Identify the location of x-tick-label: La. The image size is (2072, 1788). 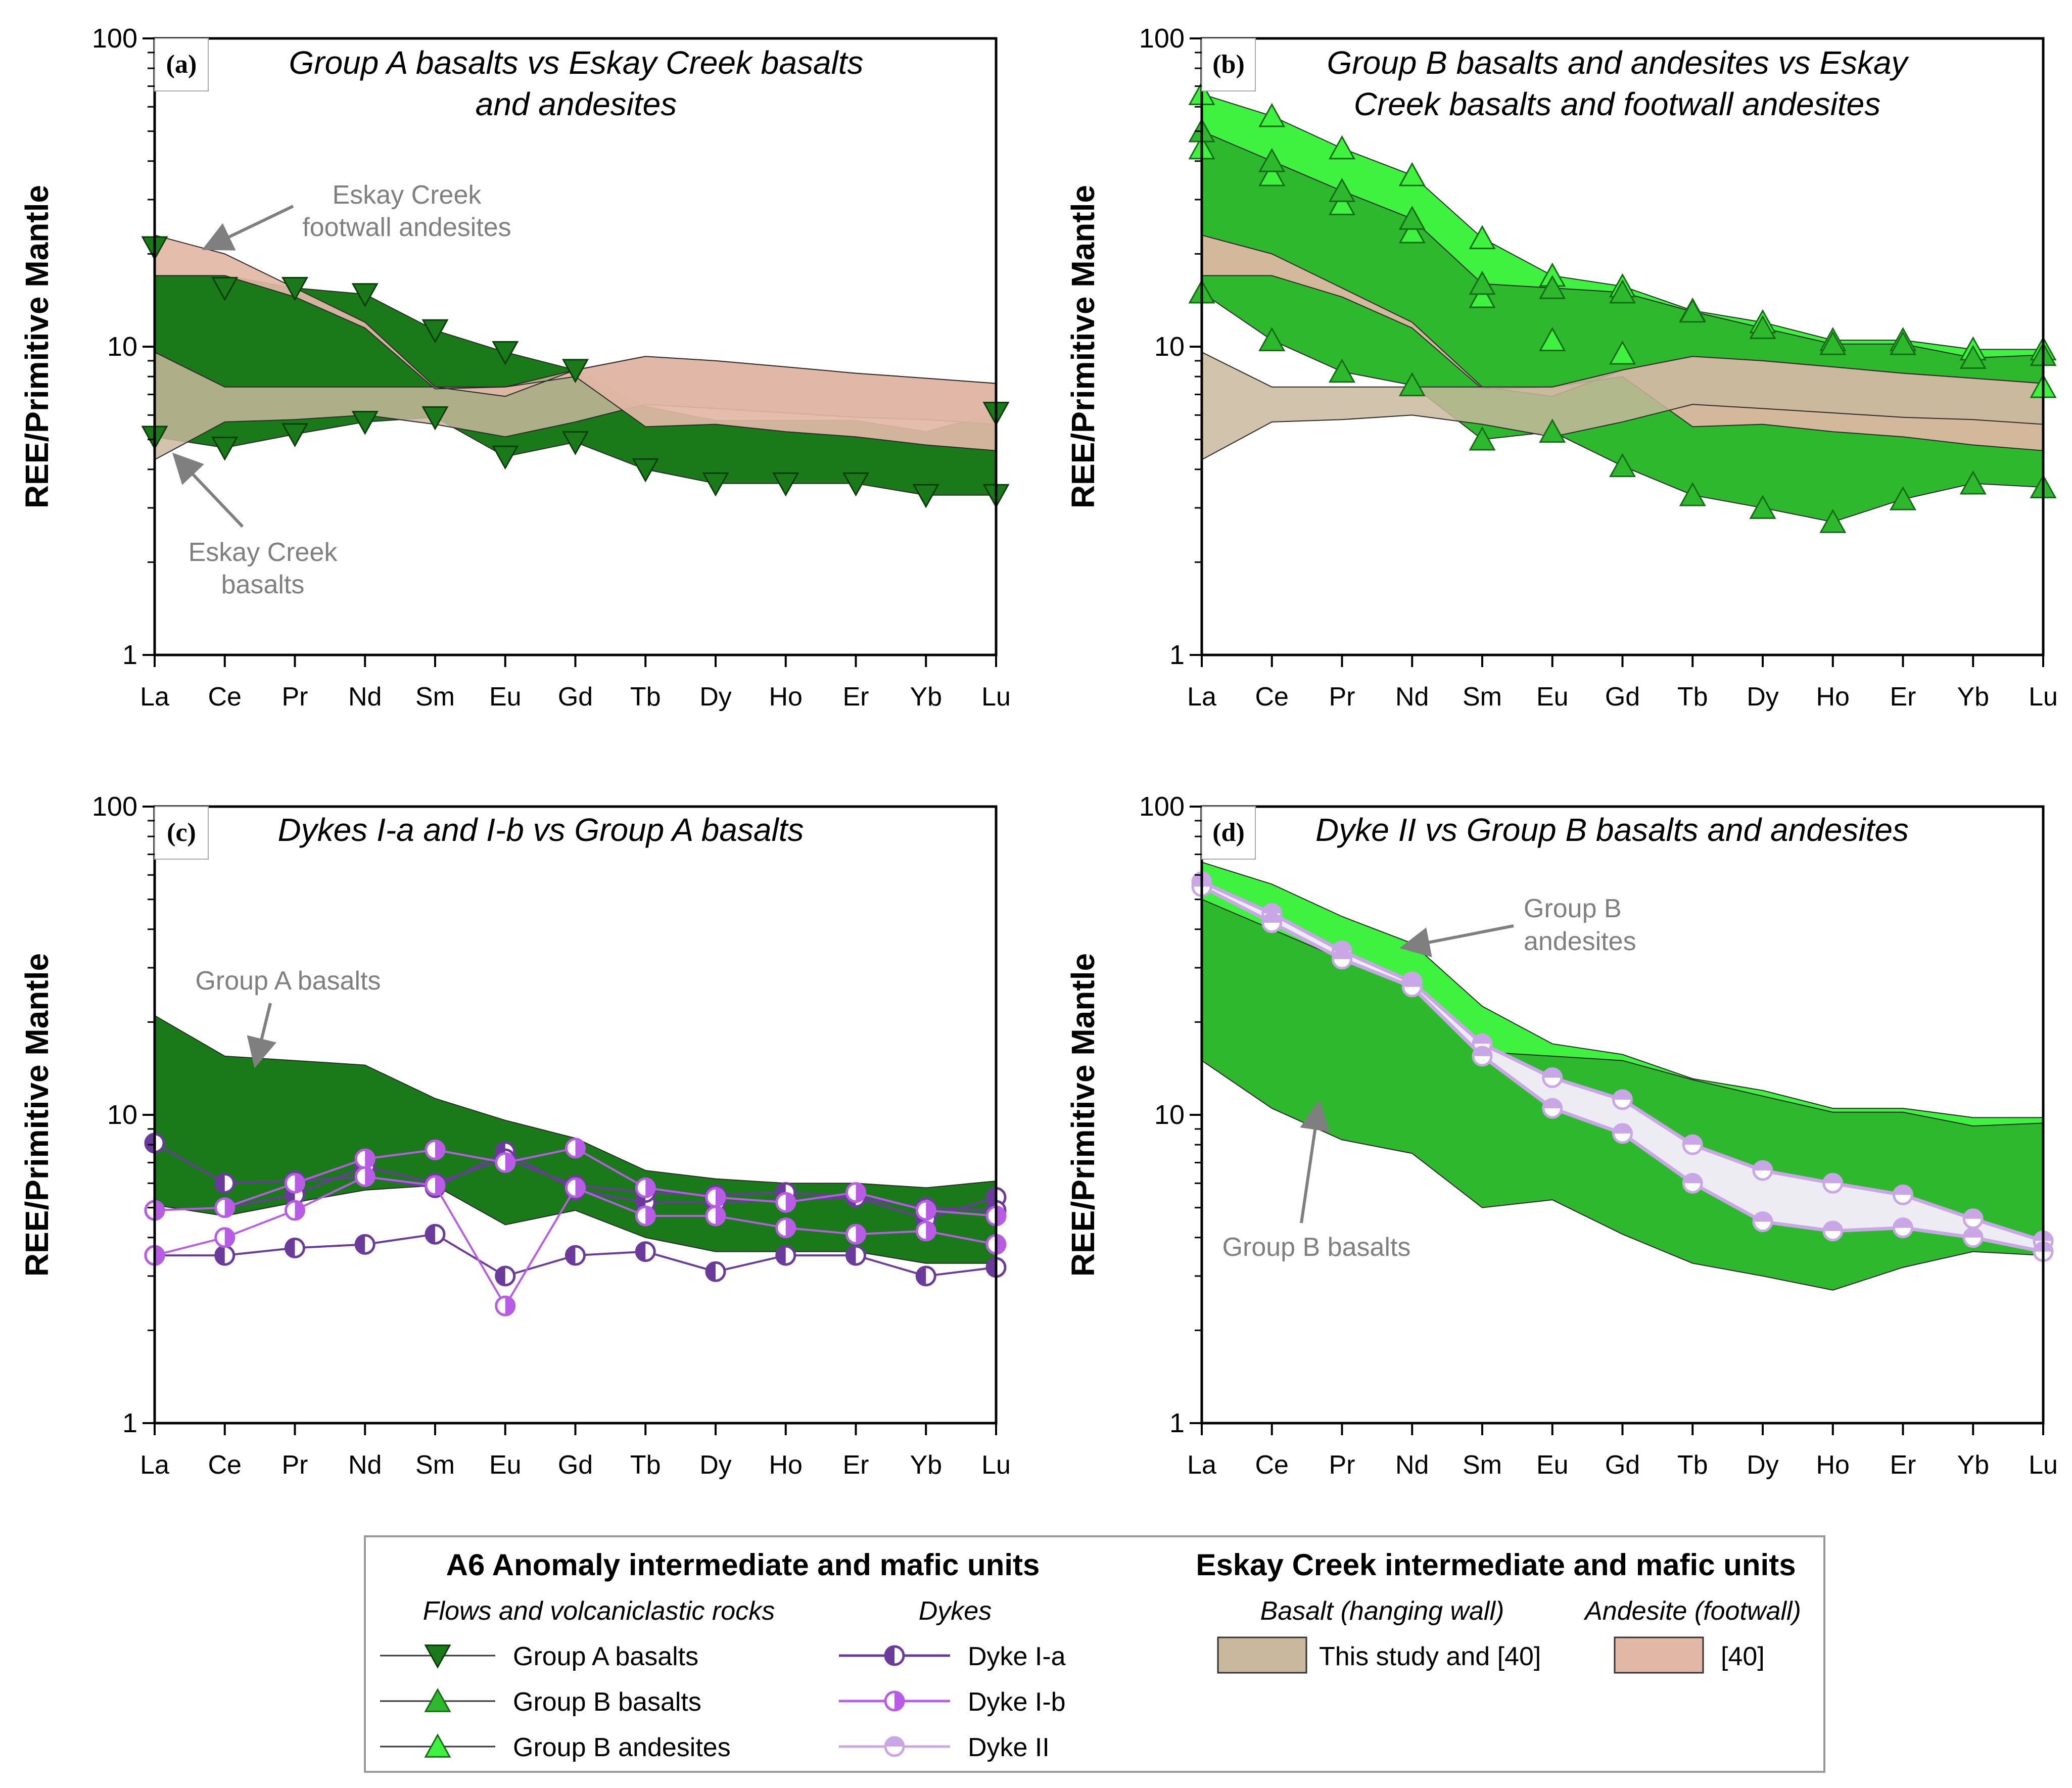
(1201, 697).